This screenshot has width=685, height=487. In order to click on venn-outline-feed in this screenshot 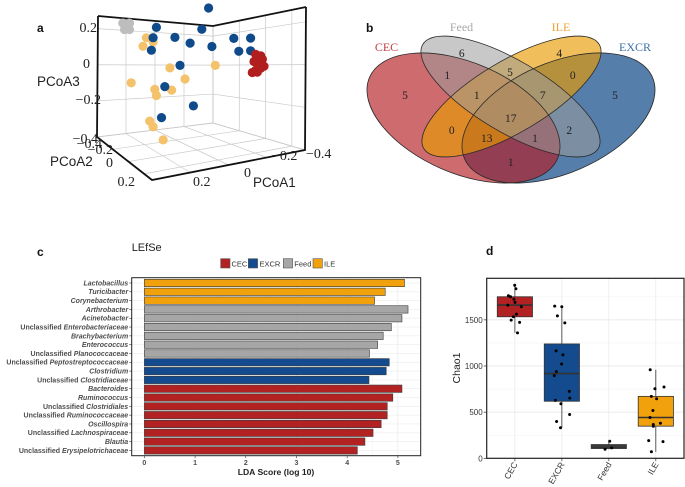, I will do `click(510, 96)`.